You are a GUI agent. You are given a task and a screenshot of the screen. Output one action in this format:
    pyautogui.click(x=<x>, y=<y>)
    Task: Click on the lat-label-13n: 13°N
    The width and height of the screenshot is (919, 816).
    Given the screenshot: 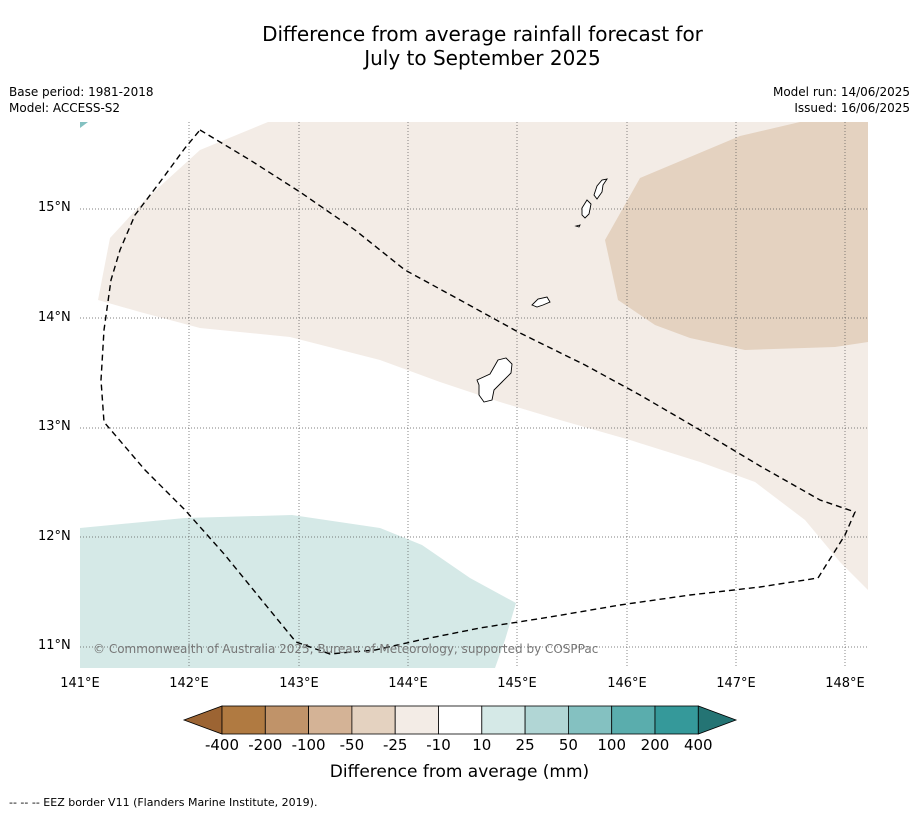 What is the action you would take?
    pyautogui.click(x=54, y=426)
    